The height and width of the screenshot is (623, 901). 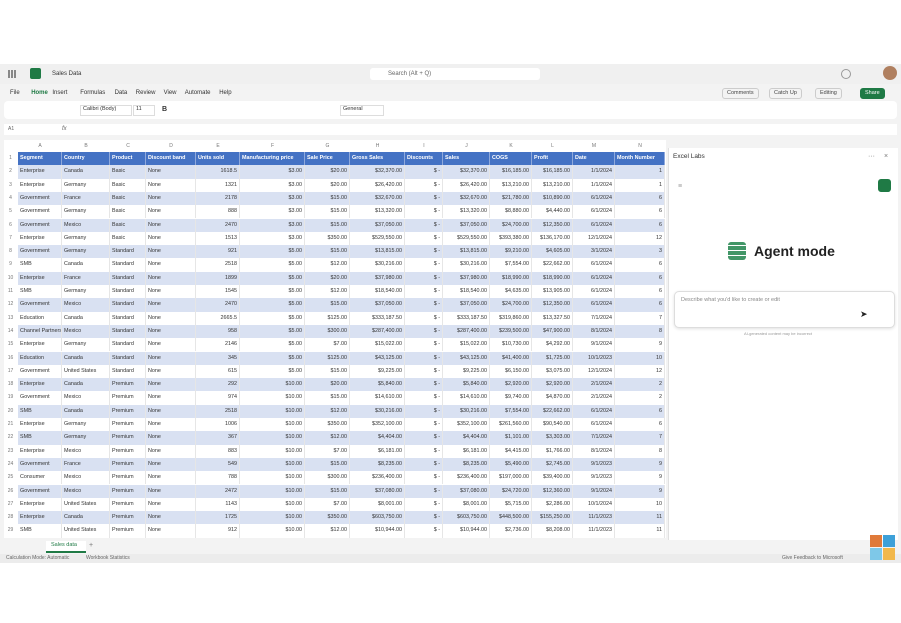 I want to click on data-cell: Germany, so click(x=86, y=345).